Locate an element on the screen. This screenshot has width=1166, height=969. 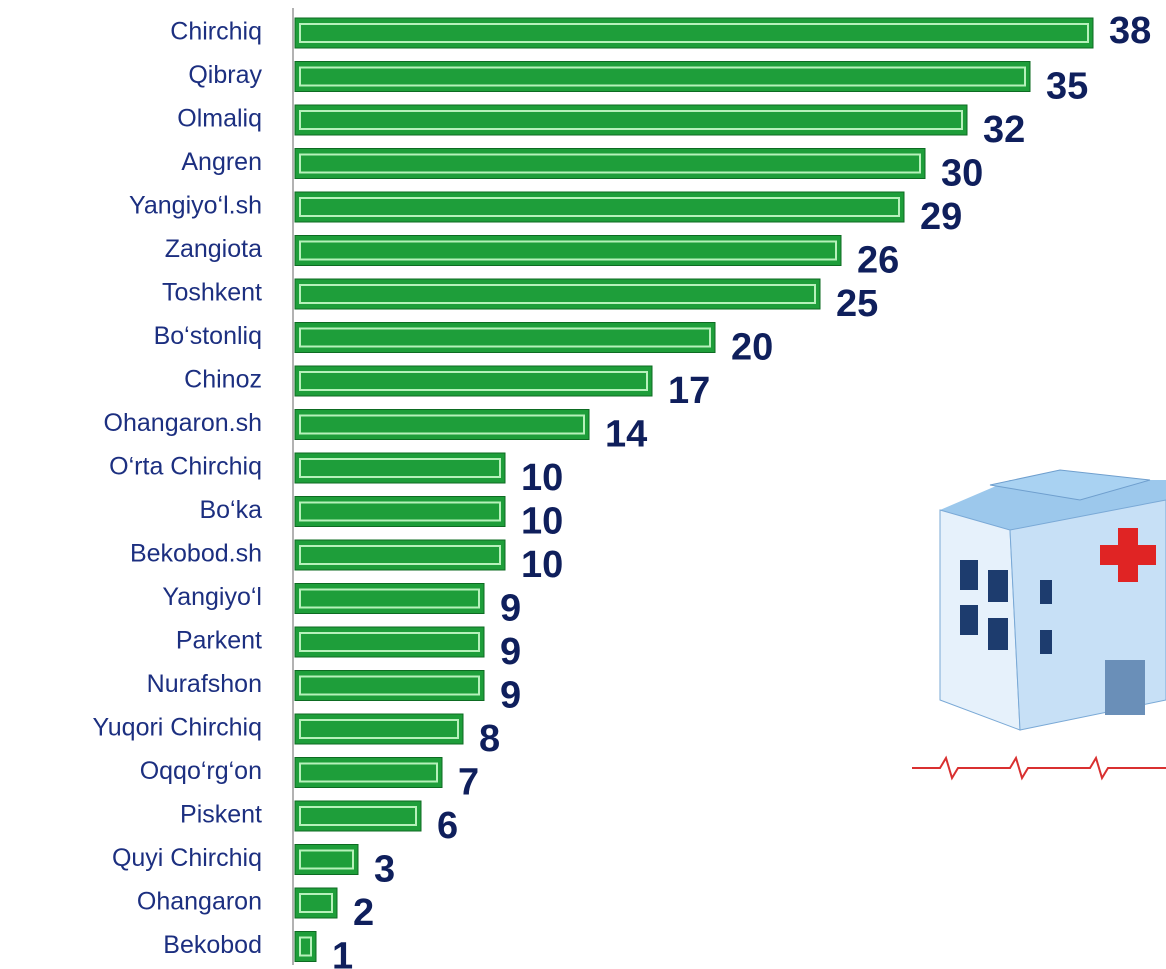
value-label: 6 is located at coordinates (447, 826).